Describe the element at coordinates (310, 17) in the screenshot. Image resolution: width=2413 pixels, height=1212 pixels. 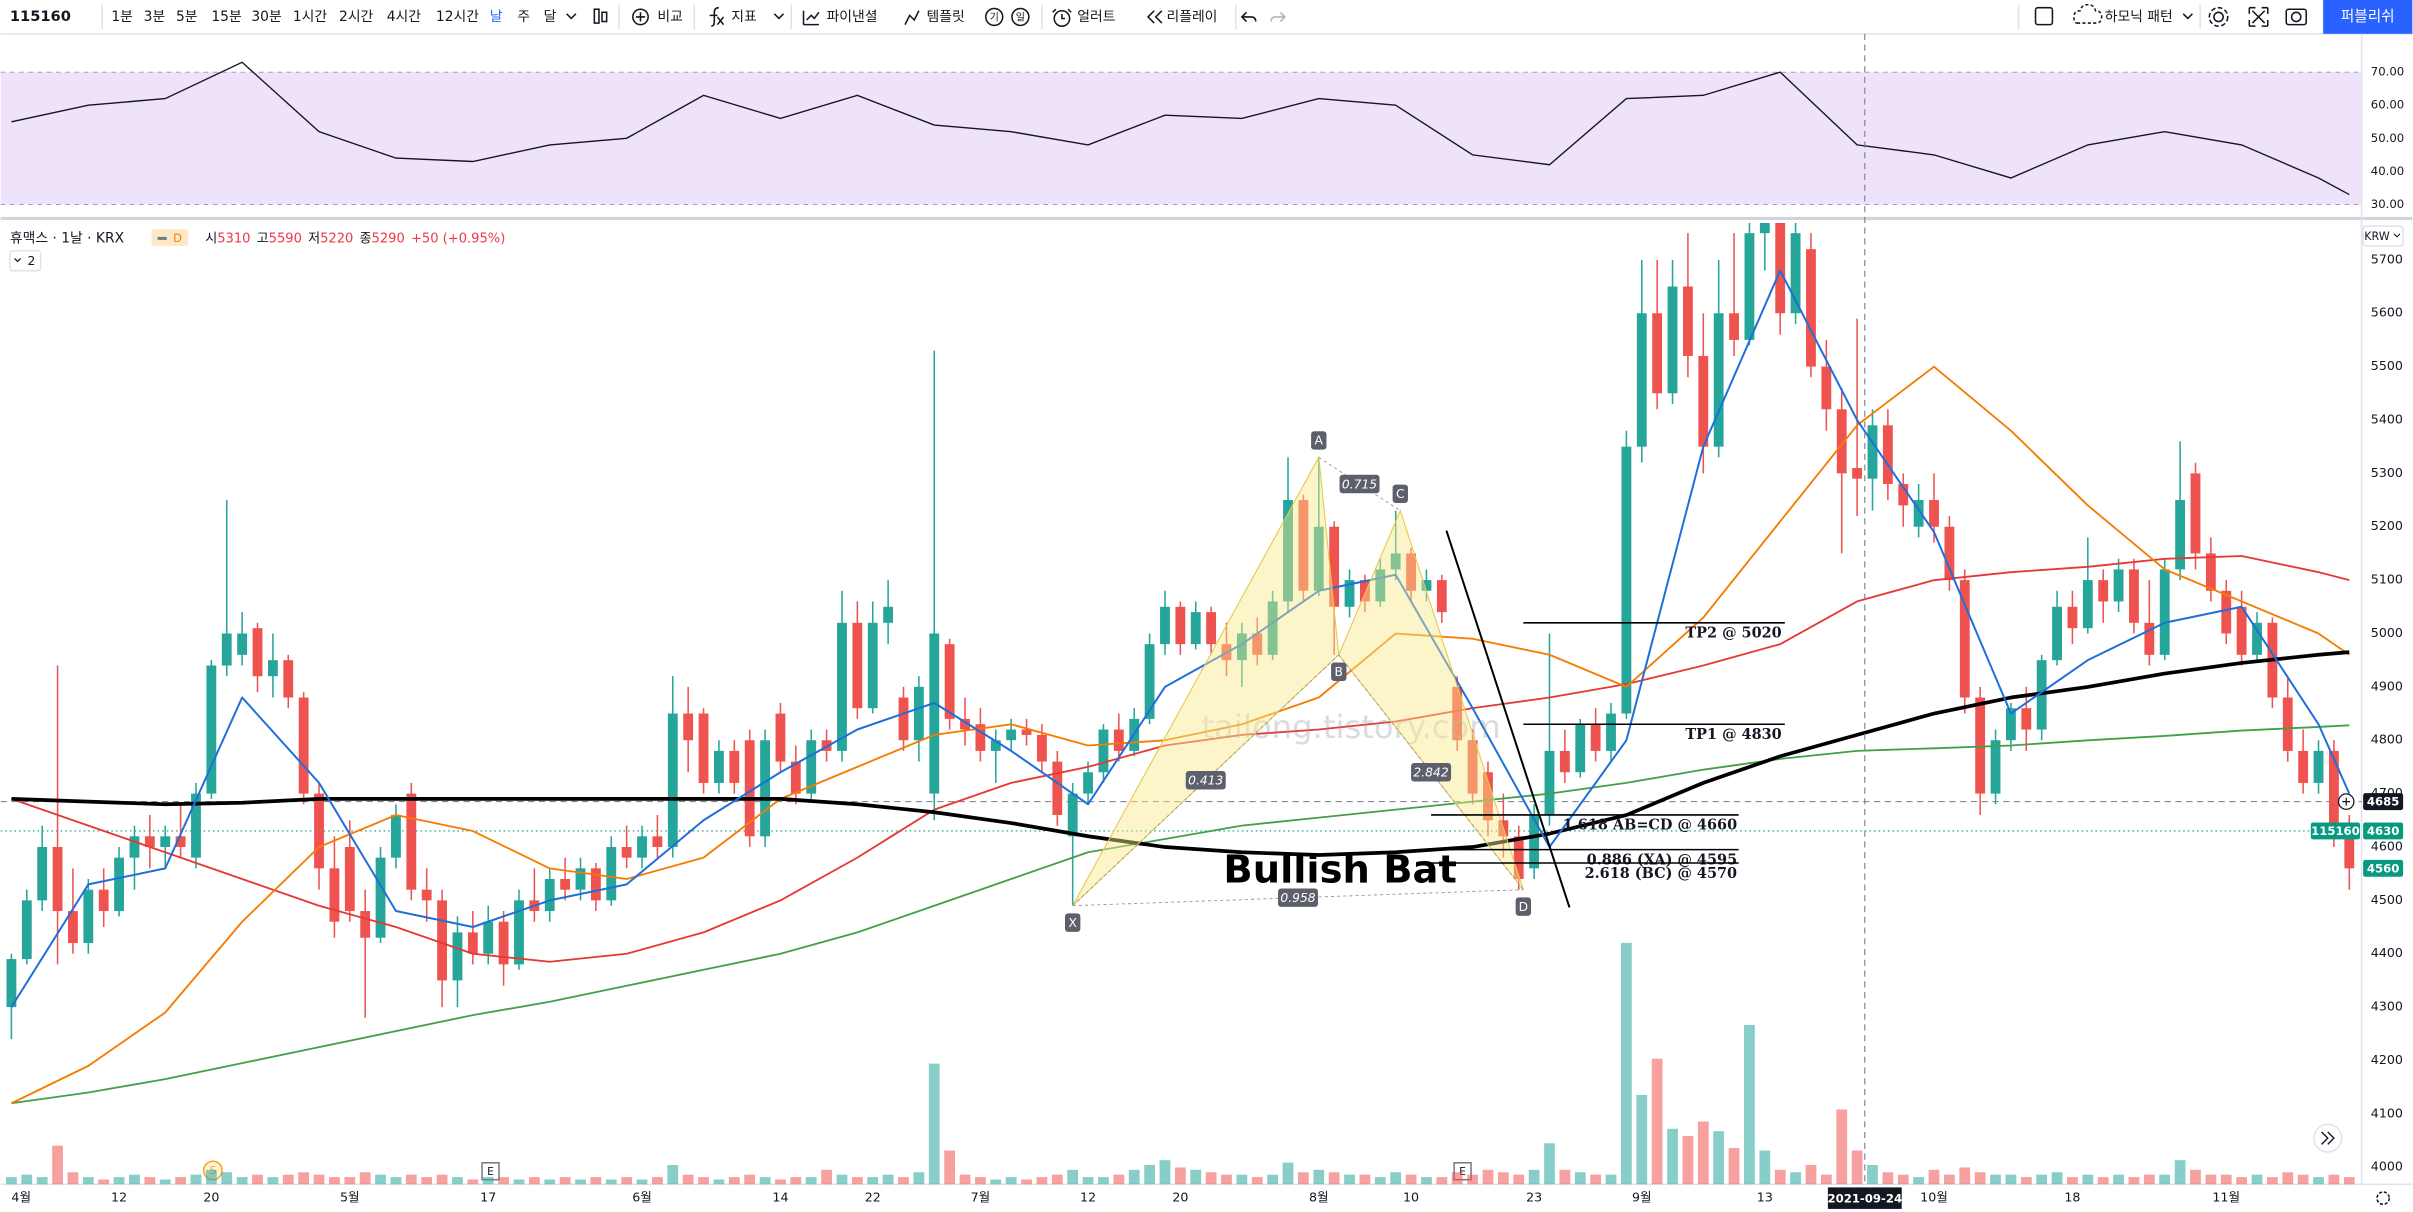
I see `interval-button: 1시간` at that location.